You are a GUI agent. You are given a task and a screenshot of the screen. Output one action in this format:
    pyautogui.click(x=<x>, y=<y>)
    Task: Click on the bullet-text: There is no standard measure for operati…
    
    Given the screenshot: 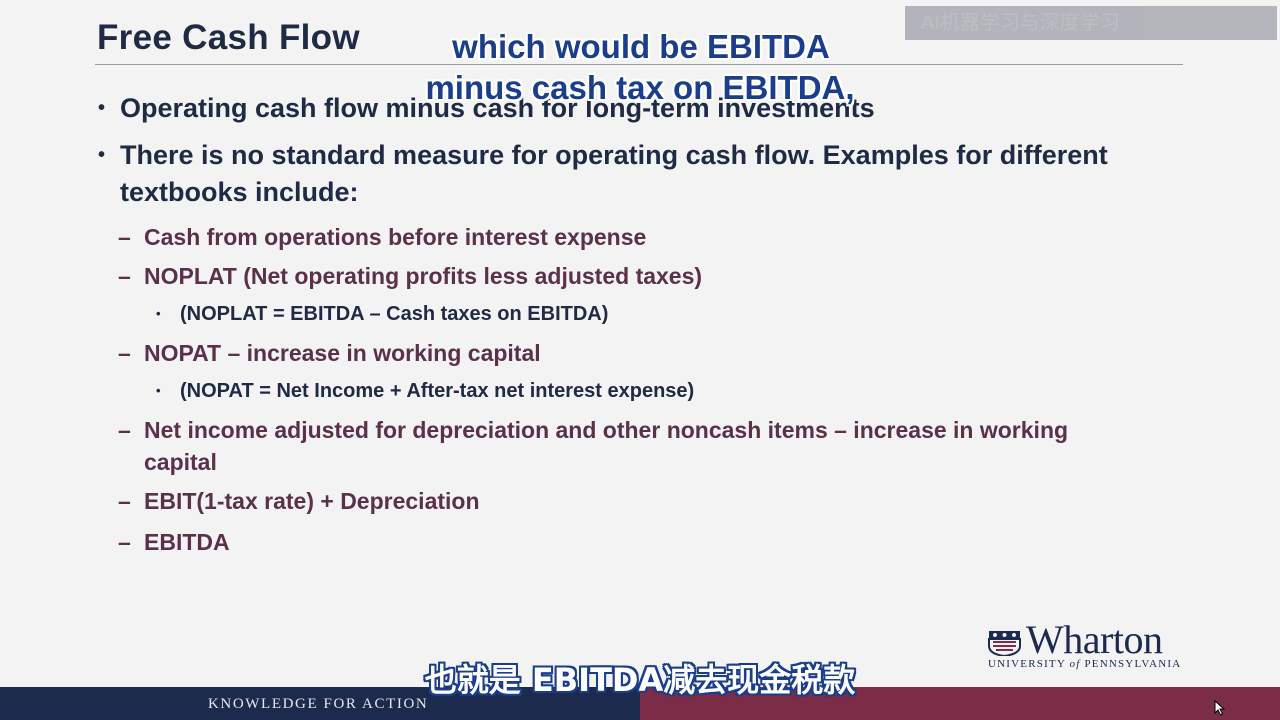 What is the action you would take?
    pyautogui.click(x=614, y=173)
    